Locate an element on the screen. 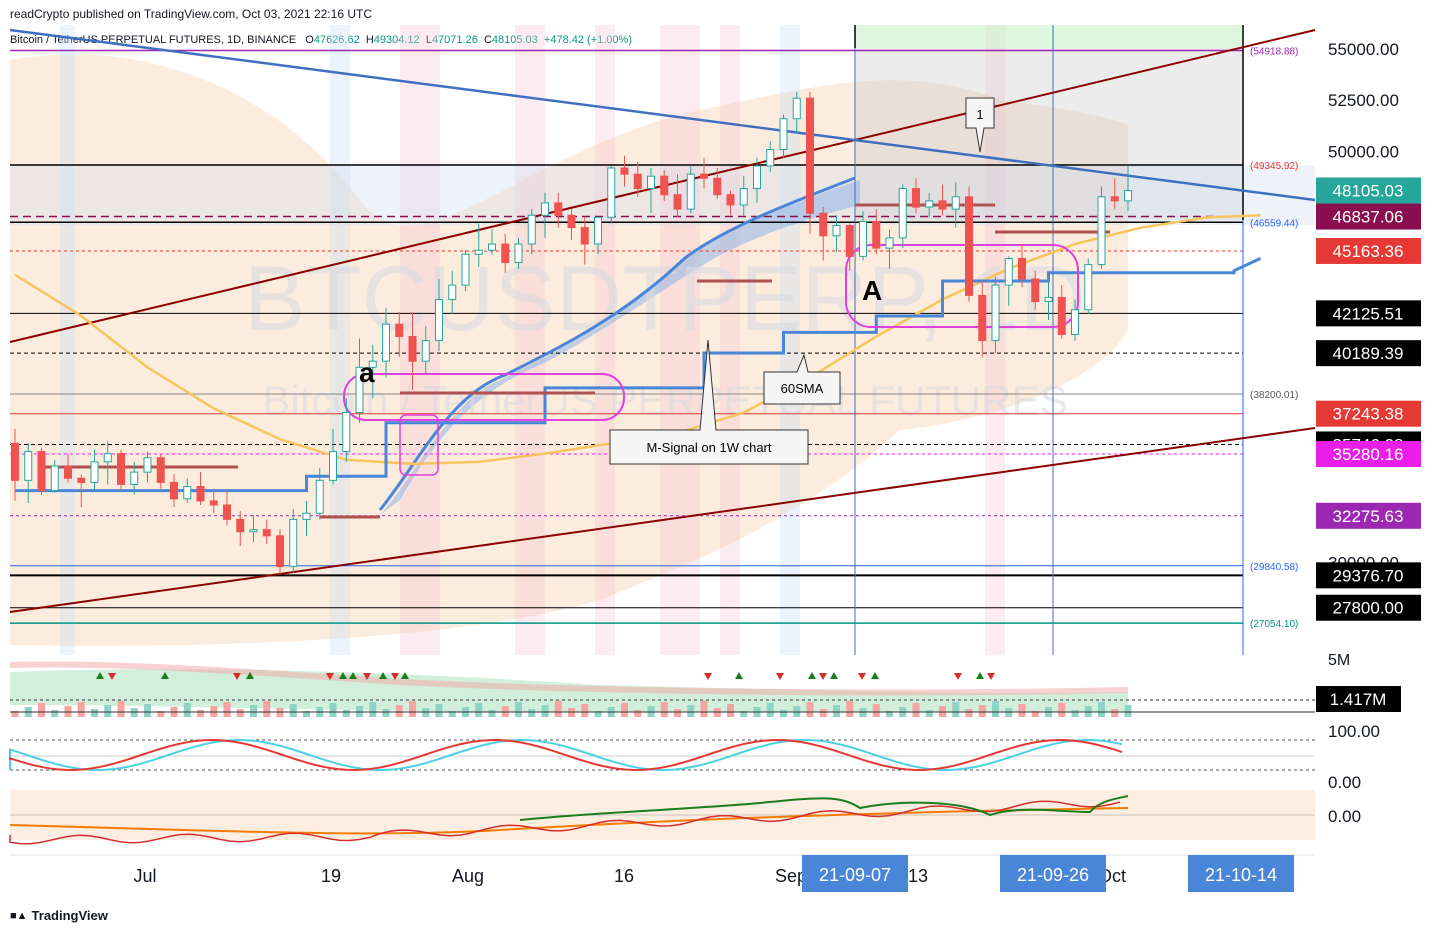  x-tick-label: 13 is located at coordinates (918, 876).